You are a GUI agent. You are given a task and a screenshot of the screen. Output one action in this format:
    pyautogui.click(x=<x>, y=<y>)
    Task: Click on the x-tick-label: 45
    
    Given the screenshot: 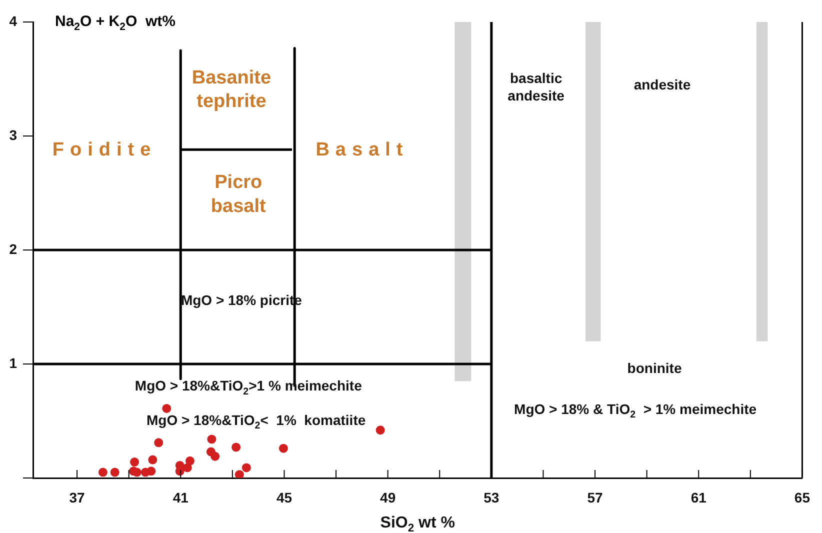 What is the action you would take?
    pyautogui.click(x=284, y=497)
    